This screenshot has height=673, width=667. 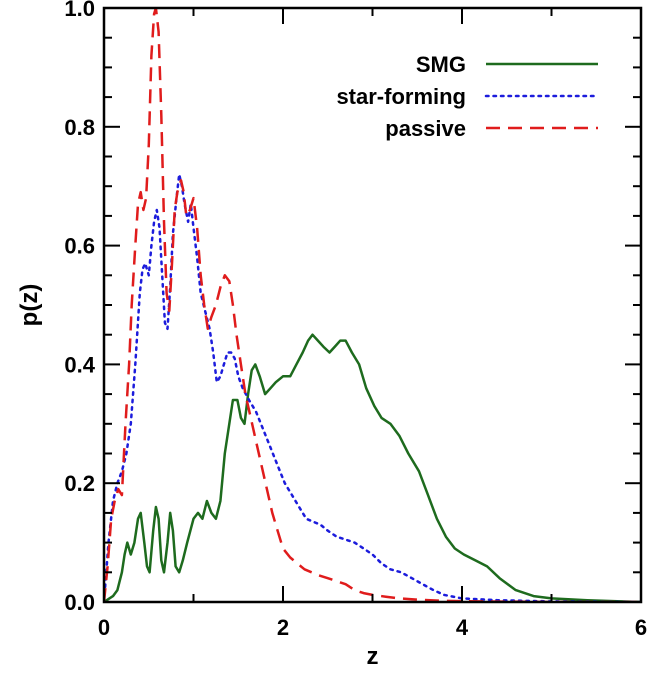 I want to click on x-tick-label: 6, so click(x=641, y=627).